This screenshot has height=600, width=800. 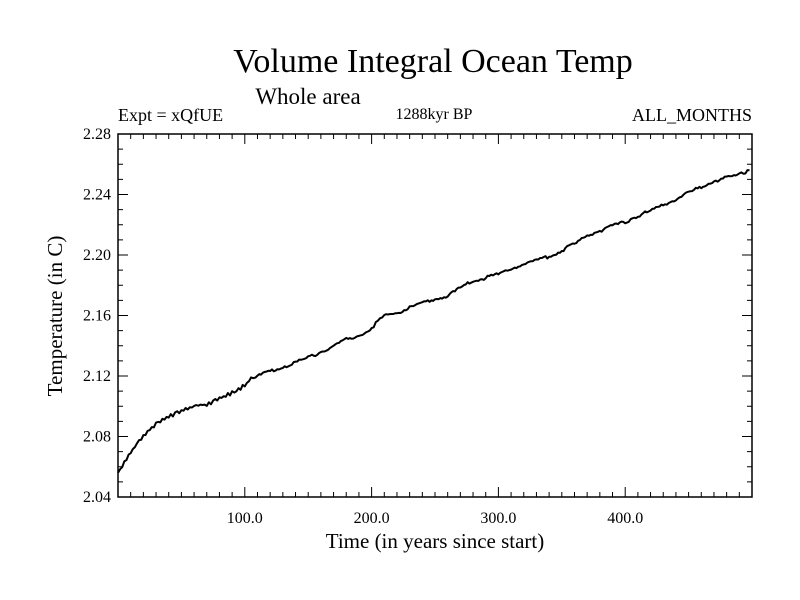 I want to click on experiment-label: Expt = xQfUE, so click(x=170, y=115).